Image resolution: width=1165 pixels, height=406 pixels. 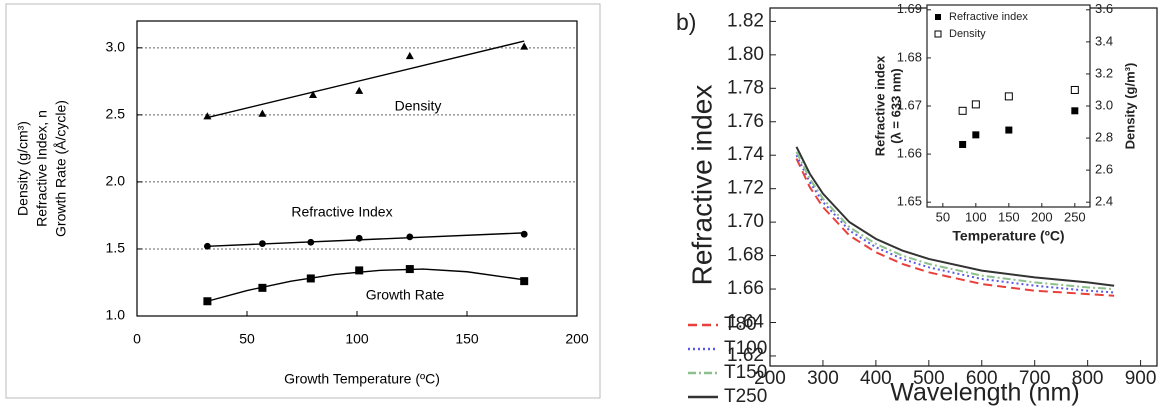 What do you see at coordinates (984, 392) in the screenshot?
I see `x-axis-title: Wavelength (nm)` at bounding box center [984, 392].